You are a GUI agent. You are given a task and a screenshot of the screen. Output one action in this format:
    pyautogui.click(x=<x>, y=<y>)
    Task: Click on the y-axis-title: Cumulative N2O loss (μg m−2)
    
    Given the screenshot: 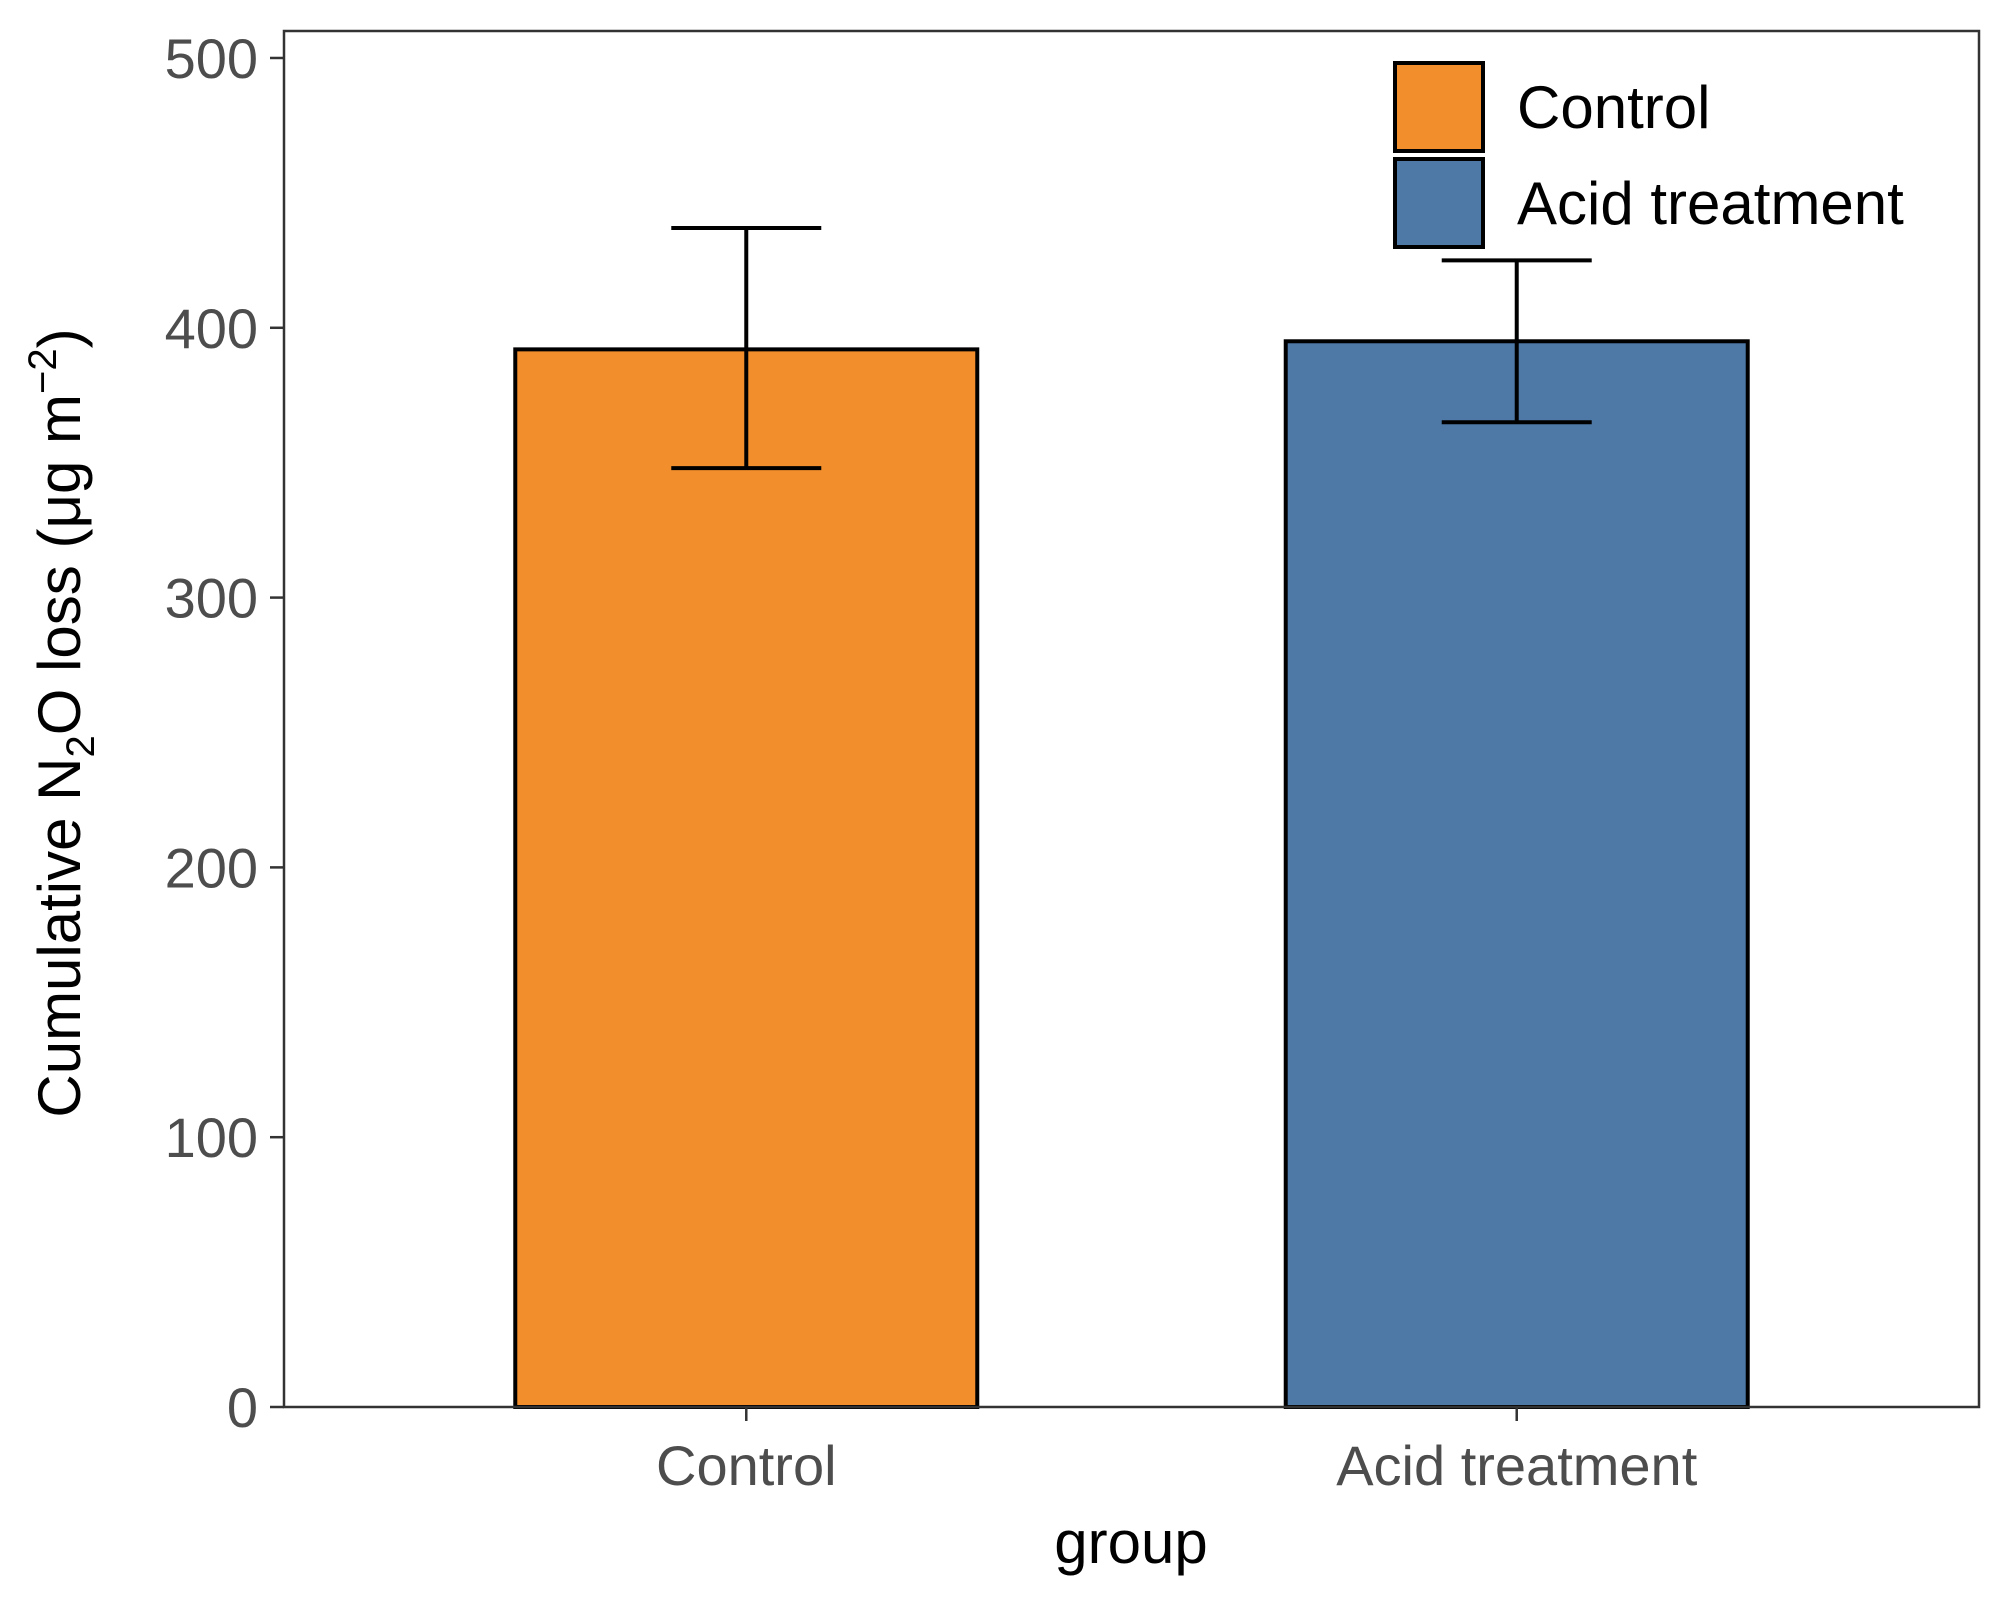 What is the action you would take?
    pyautogui.click(x=62, y=722)
    